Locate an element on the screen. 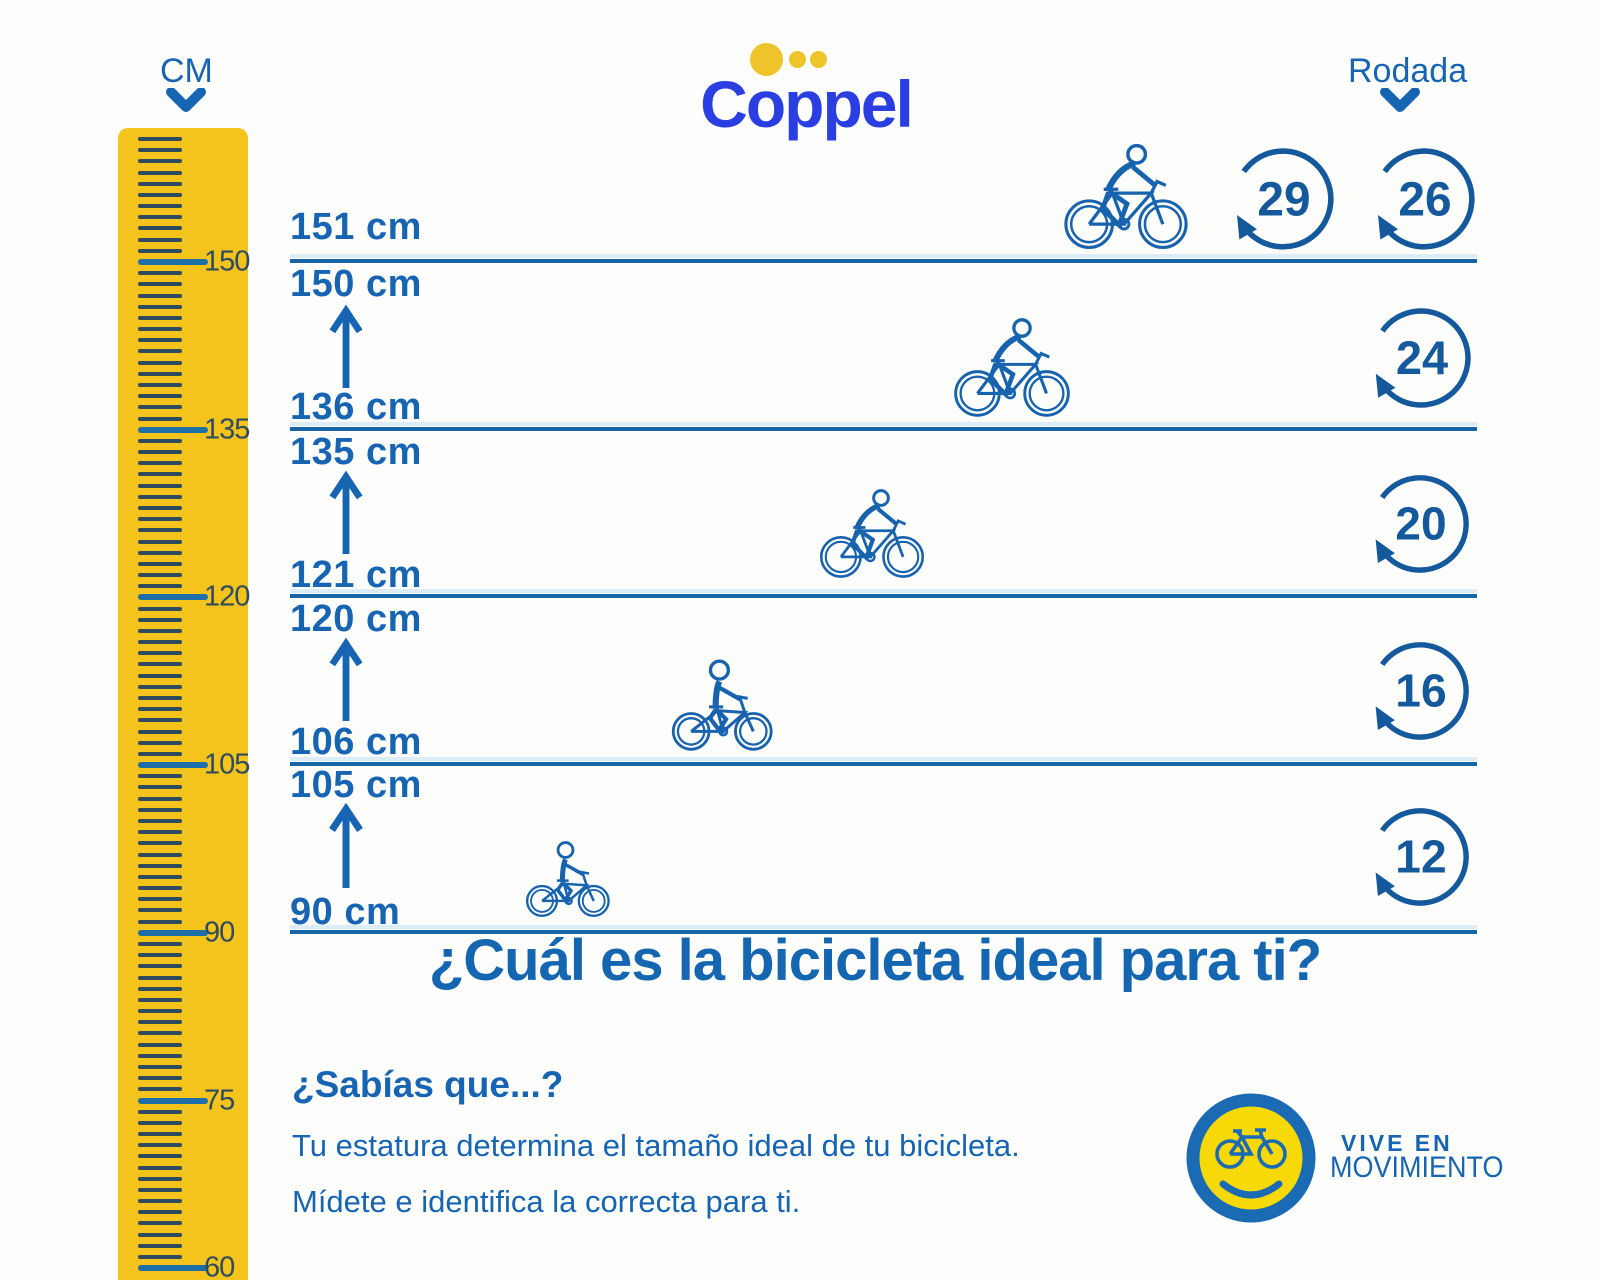 Image resolution: width=1600 pixels, height=1280 pixels. height-range-bottom: 106 cm is located at coordinates (356, 742).